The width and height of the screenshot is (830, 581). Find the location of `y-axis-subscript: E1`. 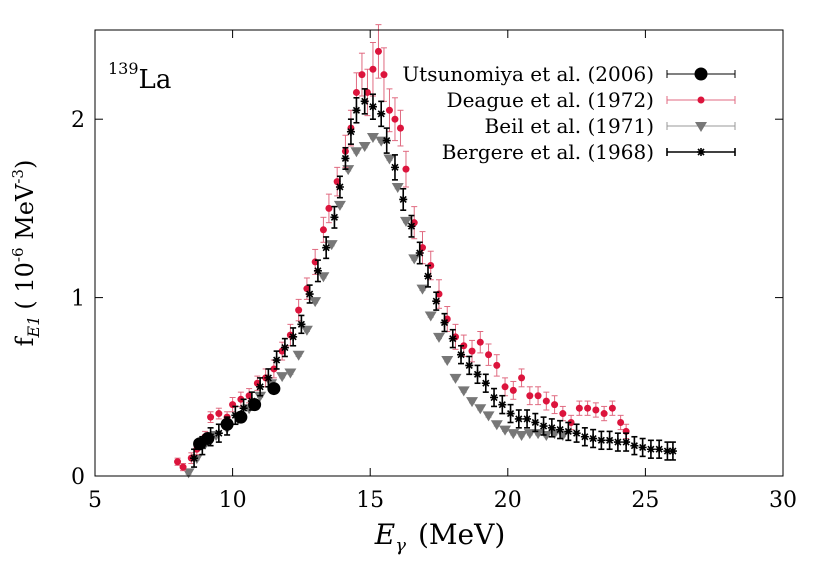

y-axis-subscript: E1 is located at coordinates (33, 327).